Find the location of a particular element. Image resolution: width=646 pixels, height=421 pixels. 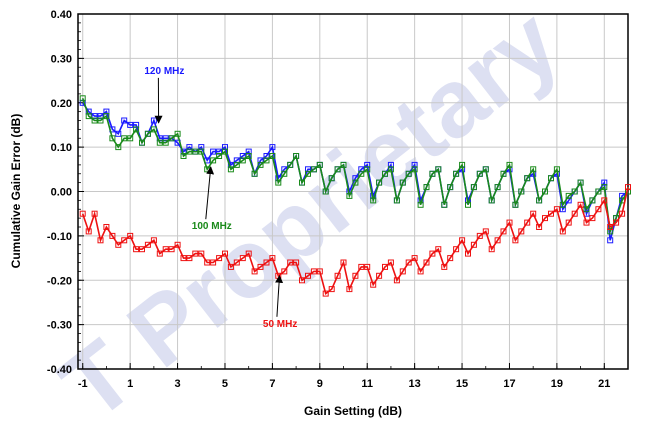

x-tick-label: 9 is located at coordinates (320, 384).